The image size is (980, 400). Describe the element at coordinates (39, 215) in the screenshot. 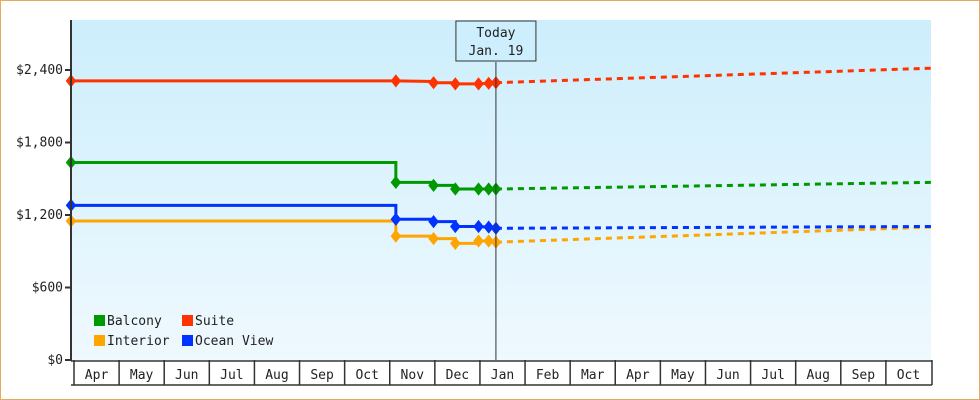

I see `y-tick-label: $1,200` at that location.